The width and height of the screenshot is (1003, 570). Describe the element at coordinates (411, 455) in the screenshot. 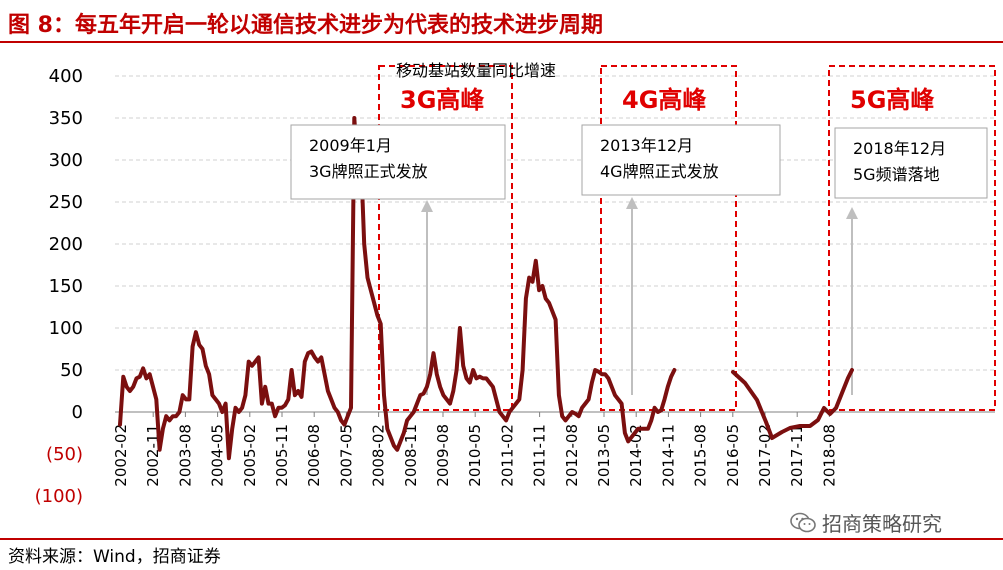

I see `x-tick-label: 2008-11` at that location.